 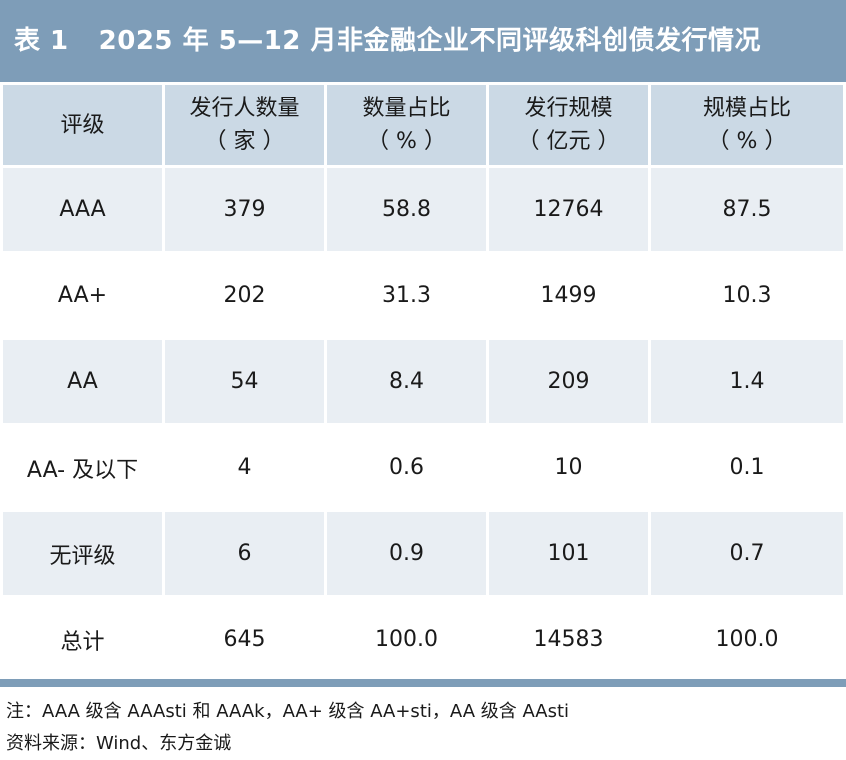 What do you see at coordinates (244, 125) in the screenshot?
I see `column-header-issuer-count: 发行人数量 （ 家 ）` at bounding box center [244, 125].